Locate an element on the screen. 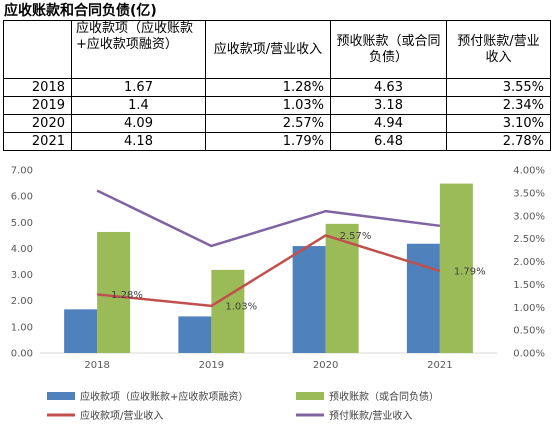 Image resolution: width=554 pixels, height=437 pixels. y2-tick-label: 1.50% is located at coordinates (529, 285).